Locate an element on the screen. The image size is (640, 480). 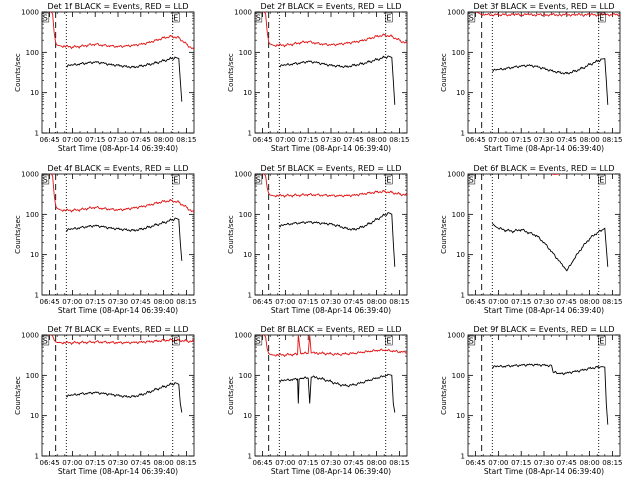
panel-title: Det 6f BLACK = Events, RED = LLD is located at coordinates (543, 168).